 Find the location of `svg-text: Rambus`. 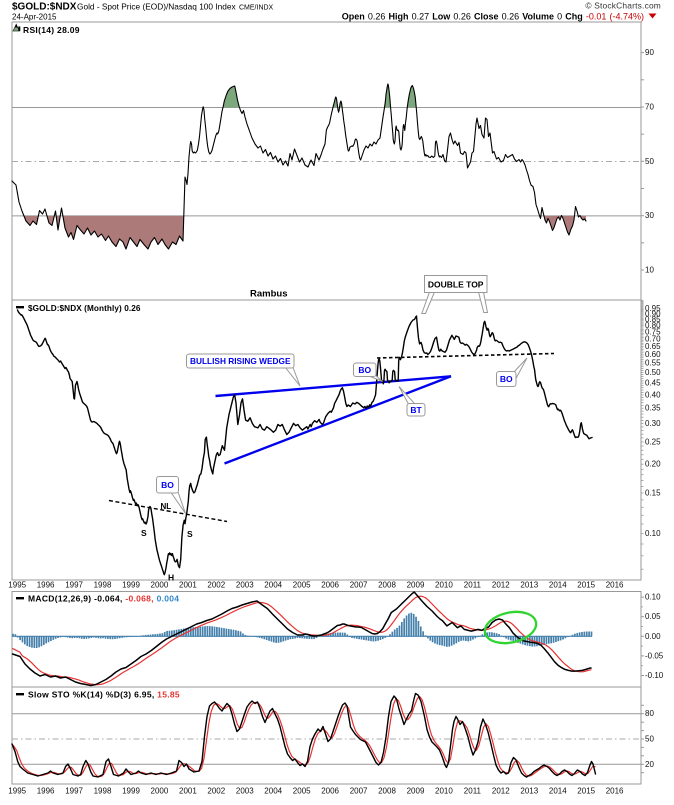

svg-text: Rambus is located at coordinates (268, 294).